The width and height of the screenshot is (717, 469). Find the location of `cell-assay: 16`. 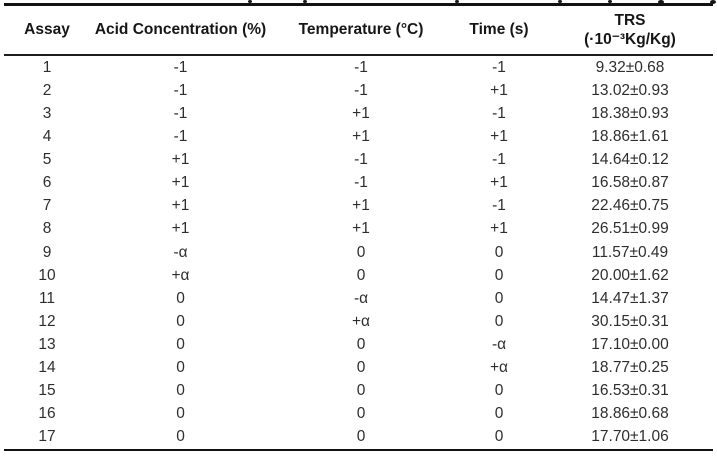

cell-assay: 16 is located at coordinates (47, 414).